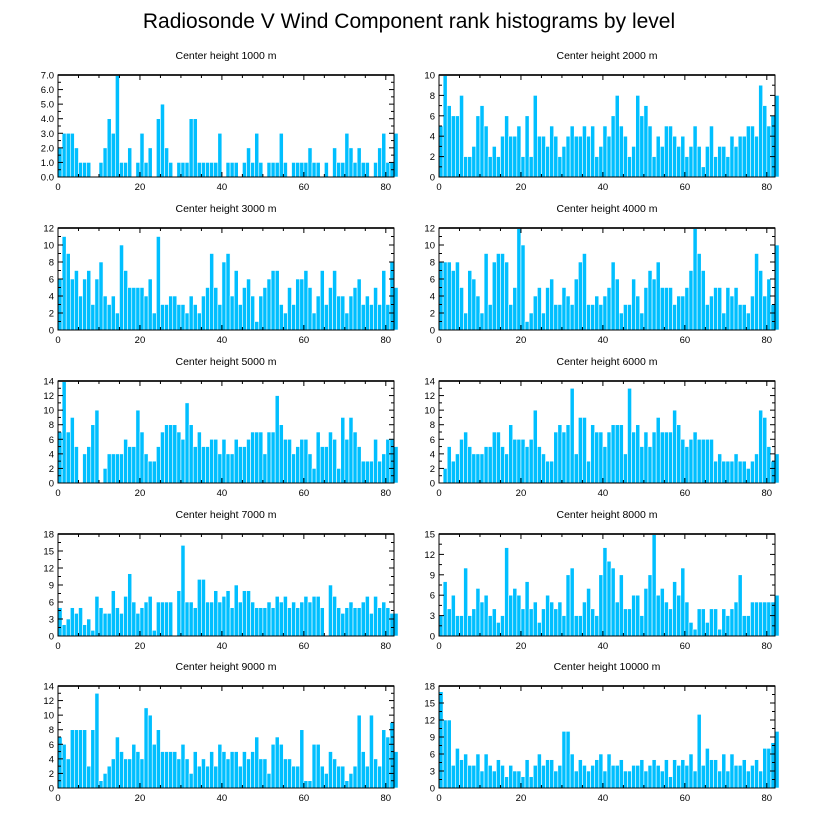  What do you see at coordinates (47, 119) in the screenshot?
I see `y-tick-label: 4.0` at bounding box center [47, 119].